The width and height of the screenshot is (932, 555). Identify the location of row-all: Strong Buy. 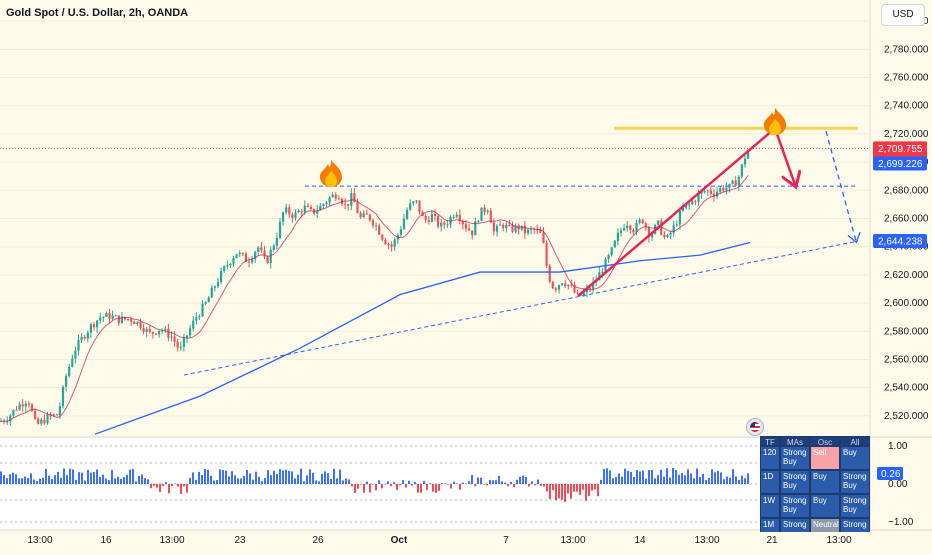
(855, 482).